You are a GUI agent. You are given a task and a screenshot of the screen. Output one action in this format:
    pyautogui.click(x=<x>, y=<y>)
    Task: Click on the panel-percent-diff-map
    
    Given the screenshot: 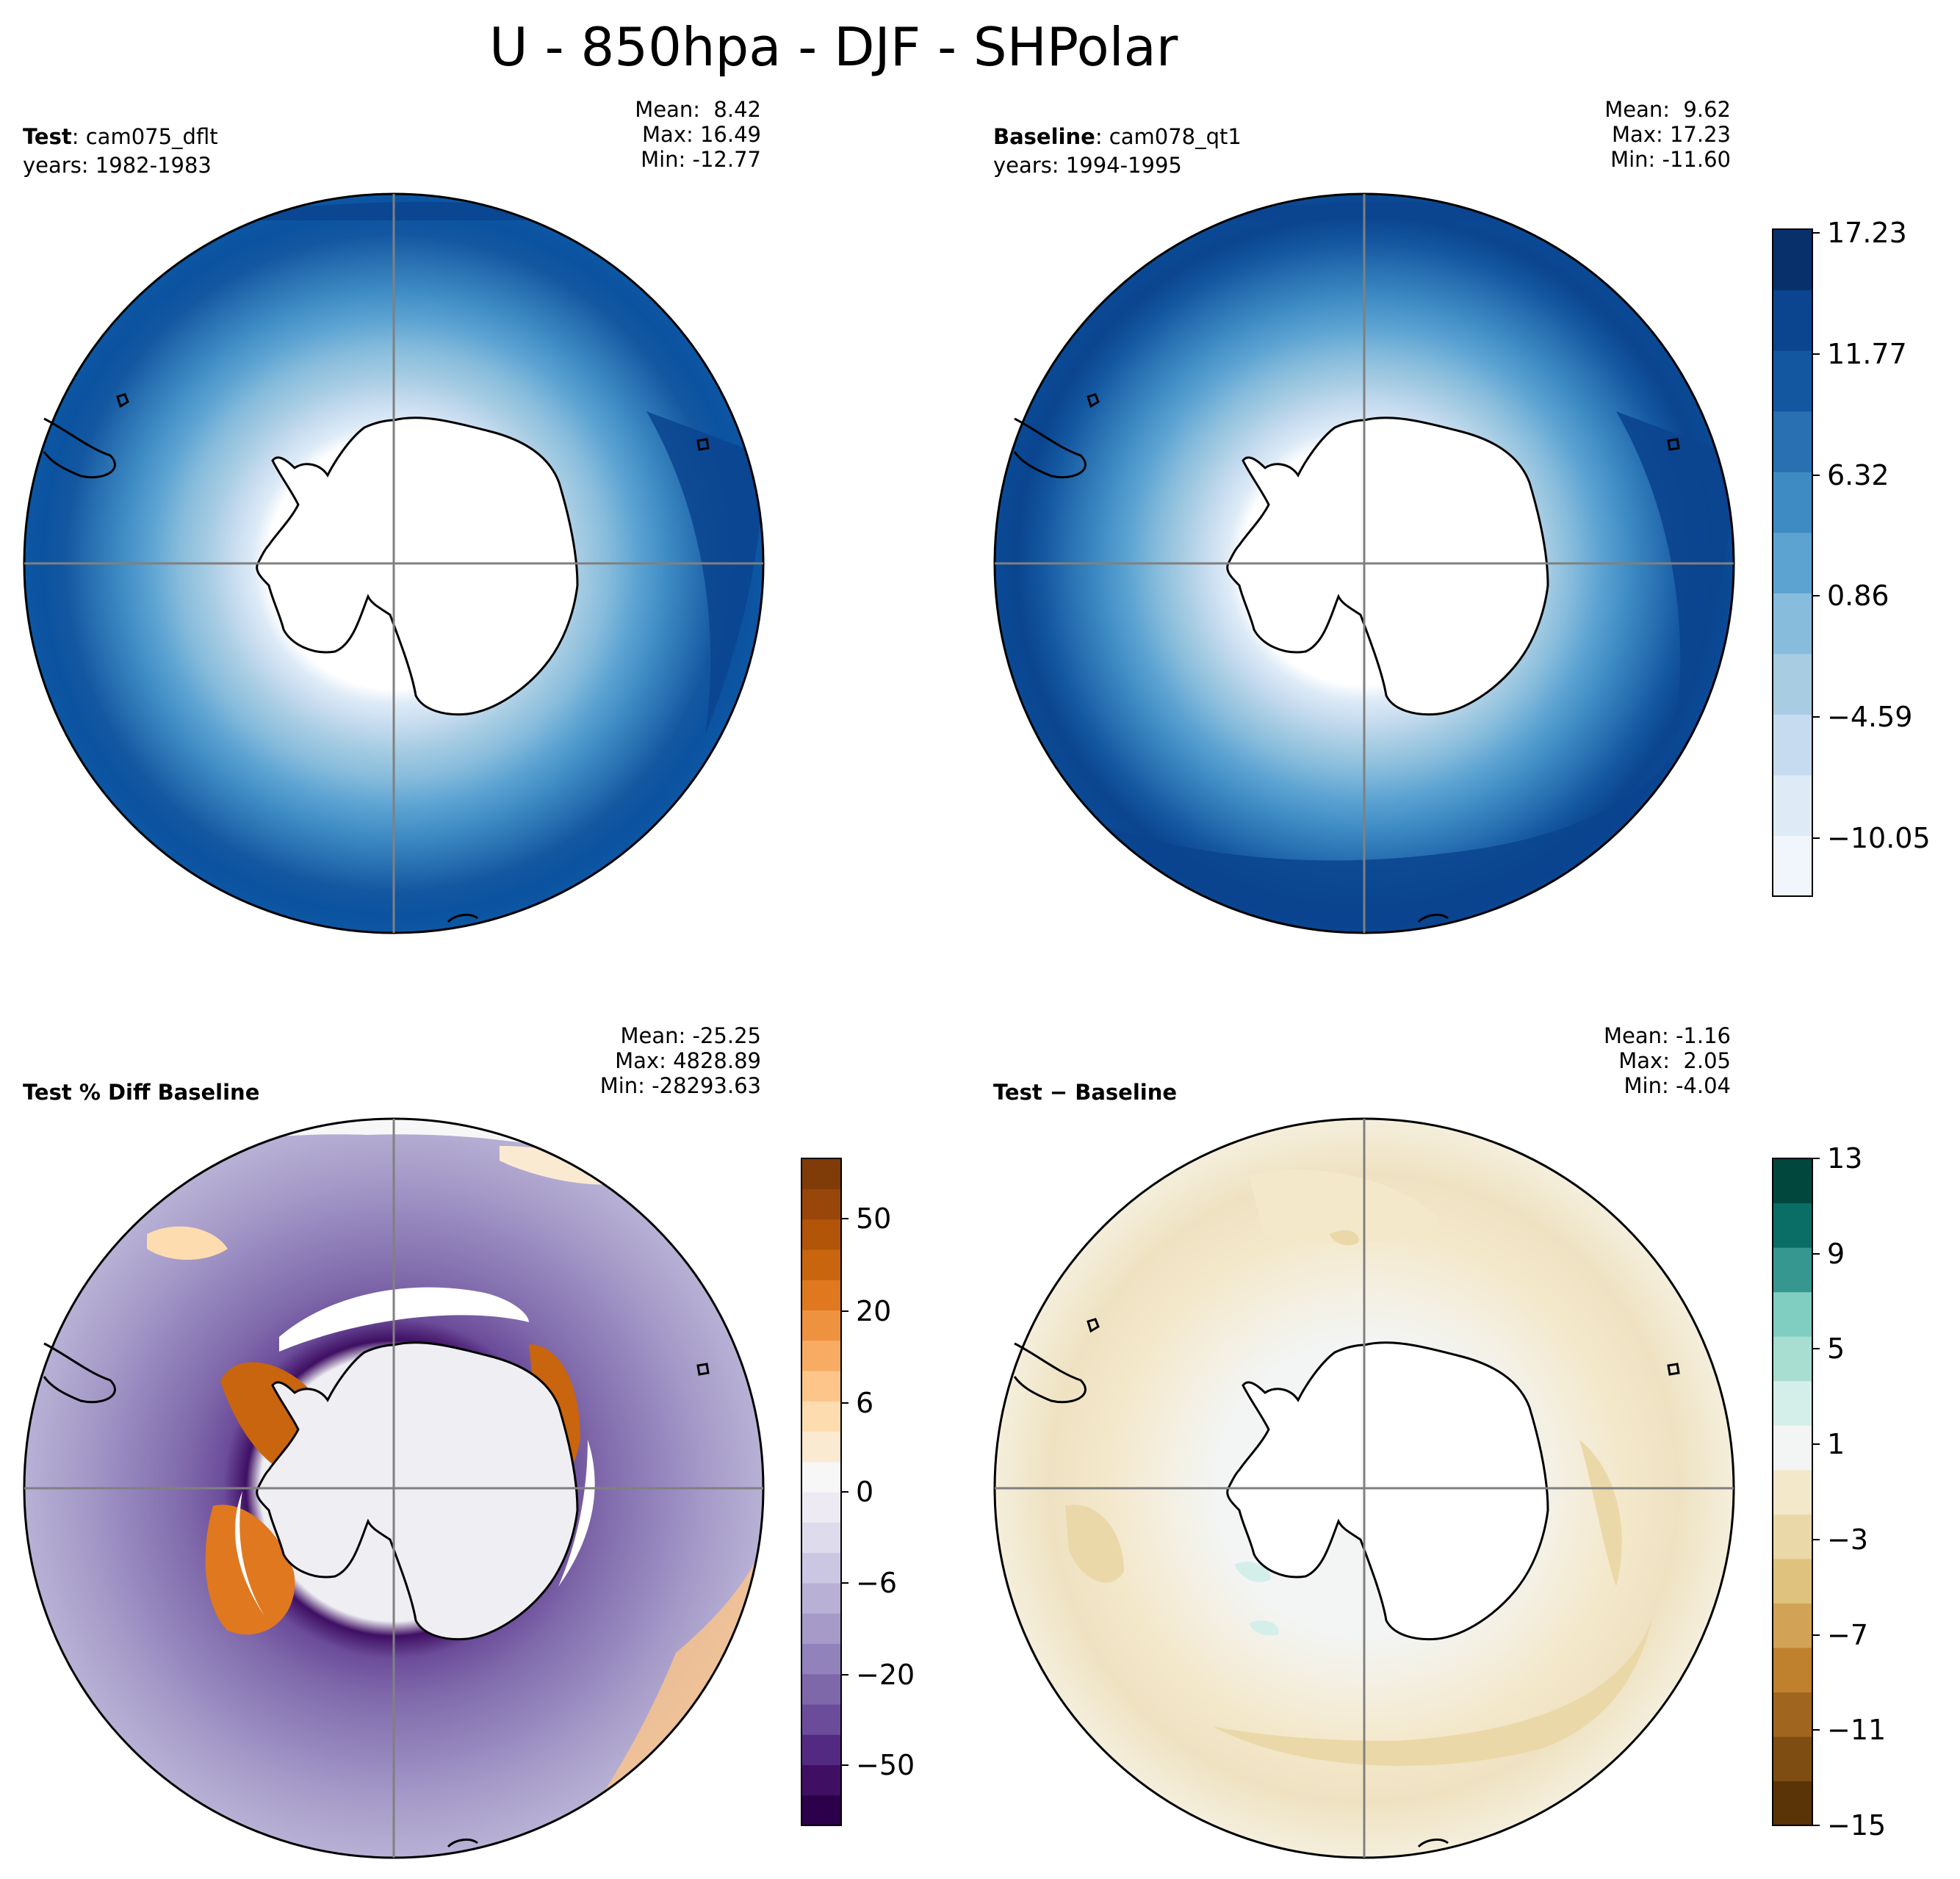 What is the action you would take?
    pyautogui.click(x=394, y=1488)
    